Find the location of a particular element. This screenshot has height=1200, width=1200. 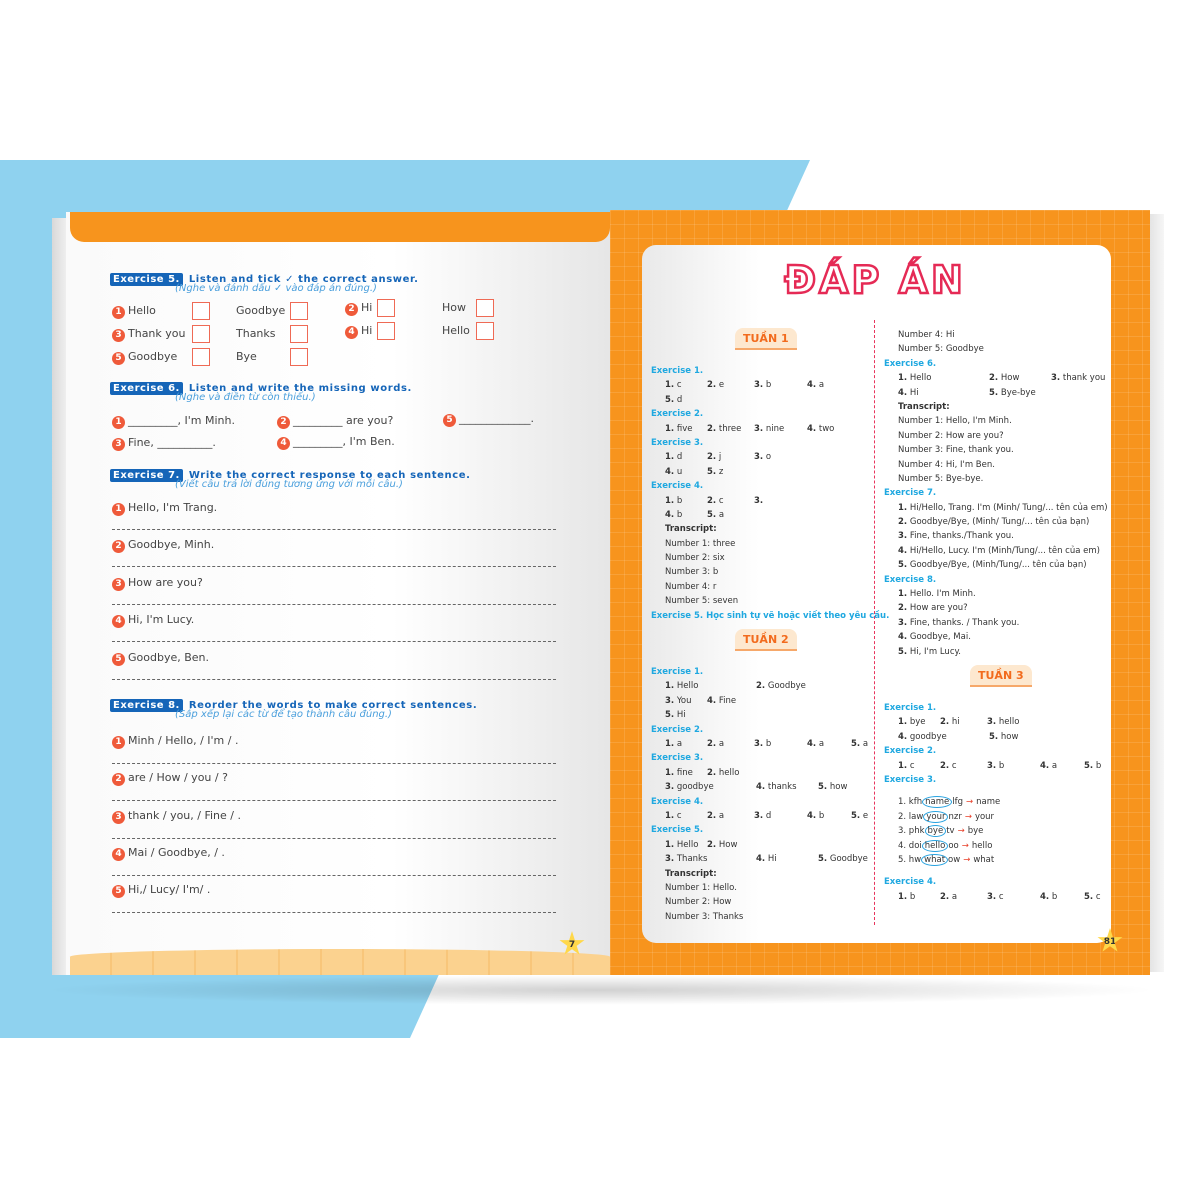

fill-in-item: 2 _________ are you? is located at coordinates (335, 421).